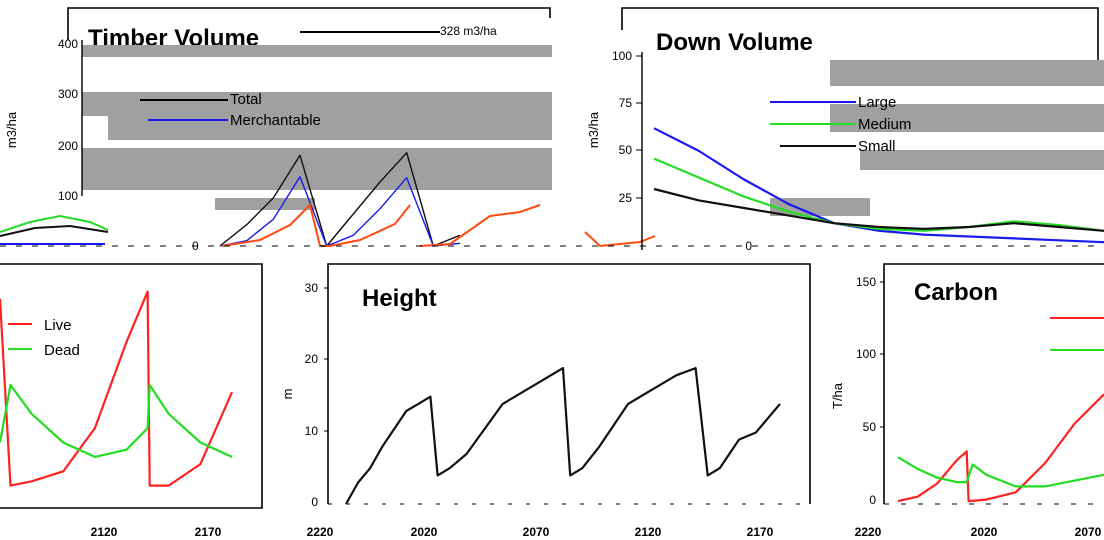 Image resolution: width=1104 pixels, height=540 pixels. Describe the element at coordinates (287, 394) in the screenshot. I see `height-ylabel: m` at that location.